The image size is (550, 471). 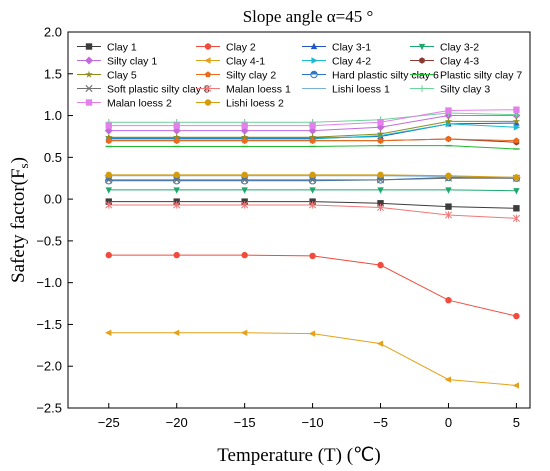 What do you see at coordinates (19, 220) in the screenshot?
I see `y-axis-label: Safety factor(Fs)` at bounding box center [19, 220].